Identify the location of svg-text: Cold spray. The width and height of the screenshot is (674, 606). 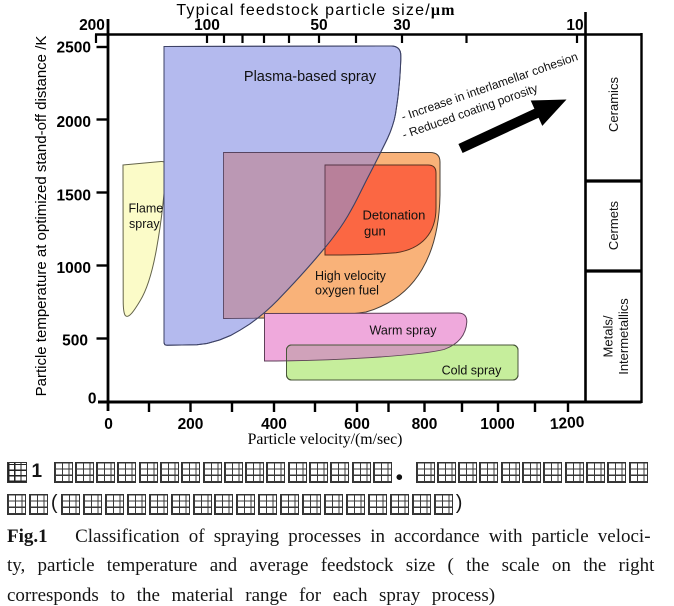
(472, 371).